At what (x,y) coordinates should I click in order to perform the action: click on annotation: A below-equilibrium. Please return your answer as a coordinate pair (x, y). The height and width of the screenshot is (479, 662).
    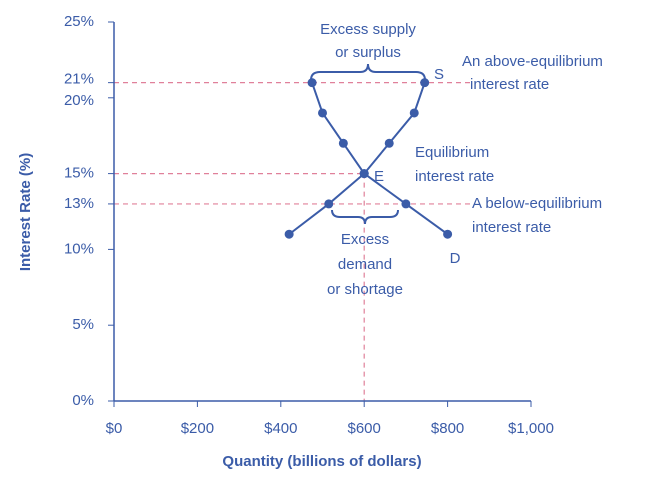
    Looking at the image, I should click on (537, 203).